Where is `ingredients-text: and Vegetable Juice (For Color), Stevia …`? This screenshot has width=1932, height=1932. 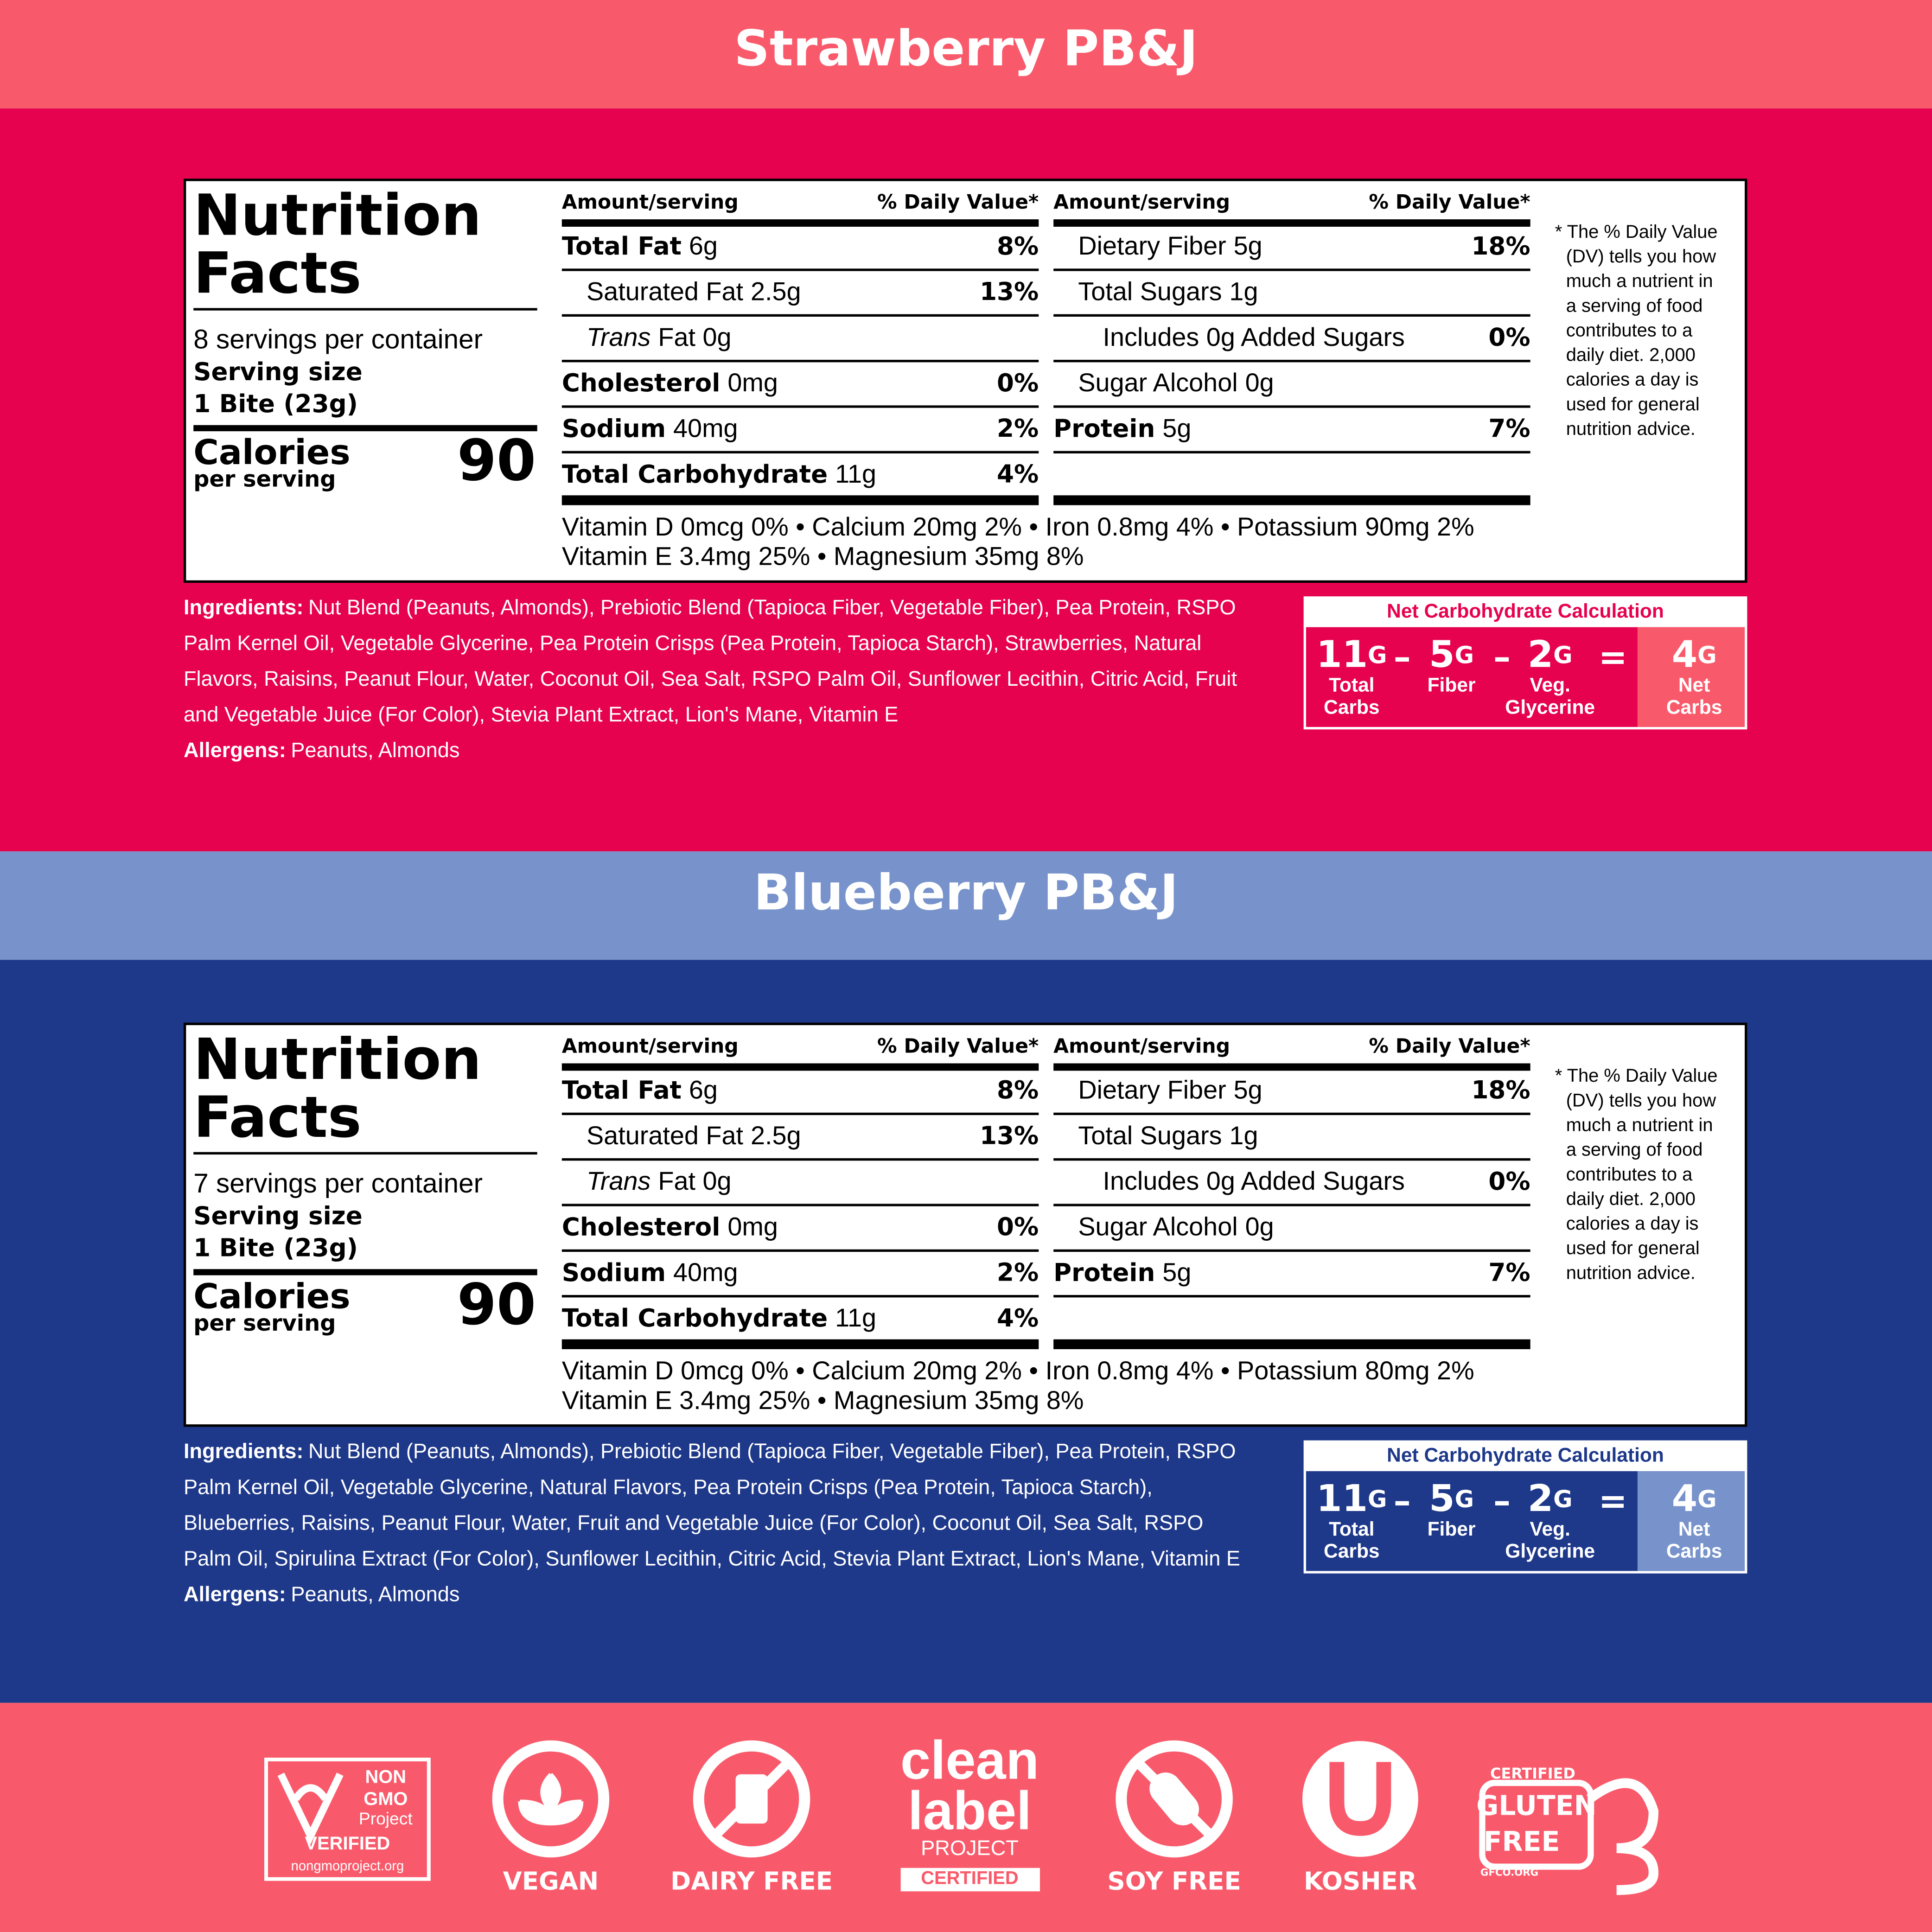
ingredients-text: and Vegetable Juice (For Color), Stevia … is located at coordinates (541, 714).